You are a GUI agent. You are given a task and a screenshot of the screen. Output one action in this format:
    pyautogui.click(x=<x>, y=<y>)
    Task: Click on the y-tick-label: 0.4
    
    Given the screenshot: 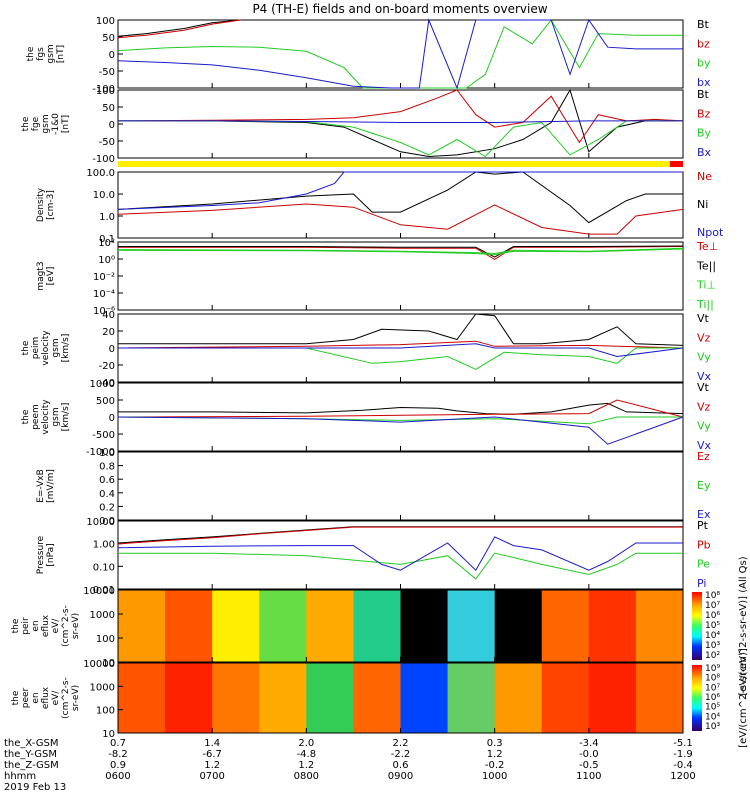 What is the action you would take?
    pyautogui.click(x=107, y=494)
    